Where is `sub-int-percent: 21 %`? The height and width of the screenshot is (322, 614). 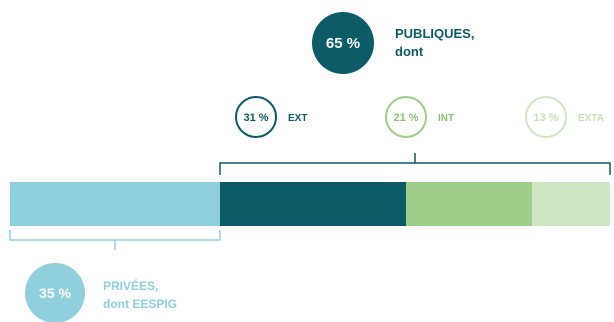 sub-int-percent: 21 % is located at coordinates (405, 118).